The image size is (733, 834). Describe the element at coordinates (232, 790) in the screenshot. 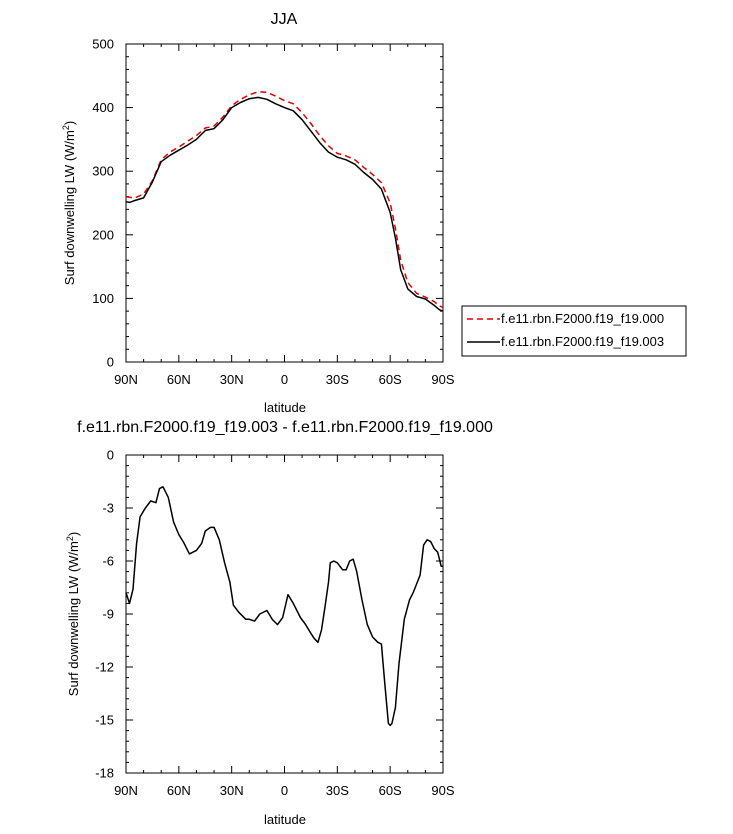

I see `bottom-xtick-label: 30N` at that location.